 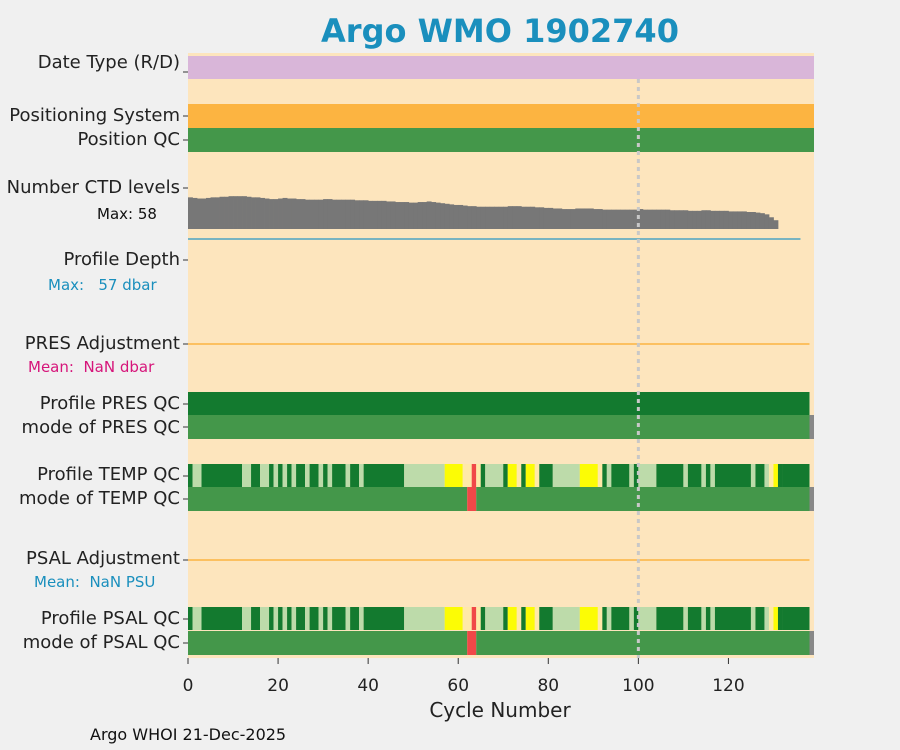 What do you see at coordinates (368, 686) in the screenshot?
I see `x-tick-label: 40` at bounding box center [368, 686].